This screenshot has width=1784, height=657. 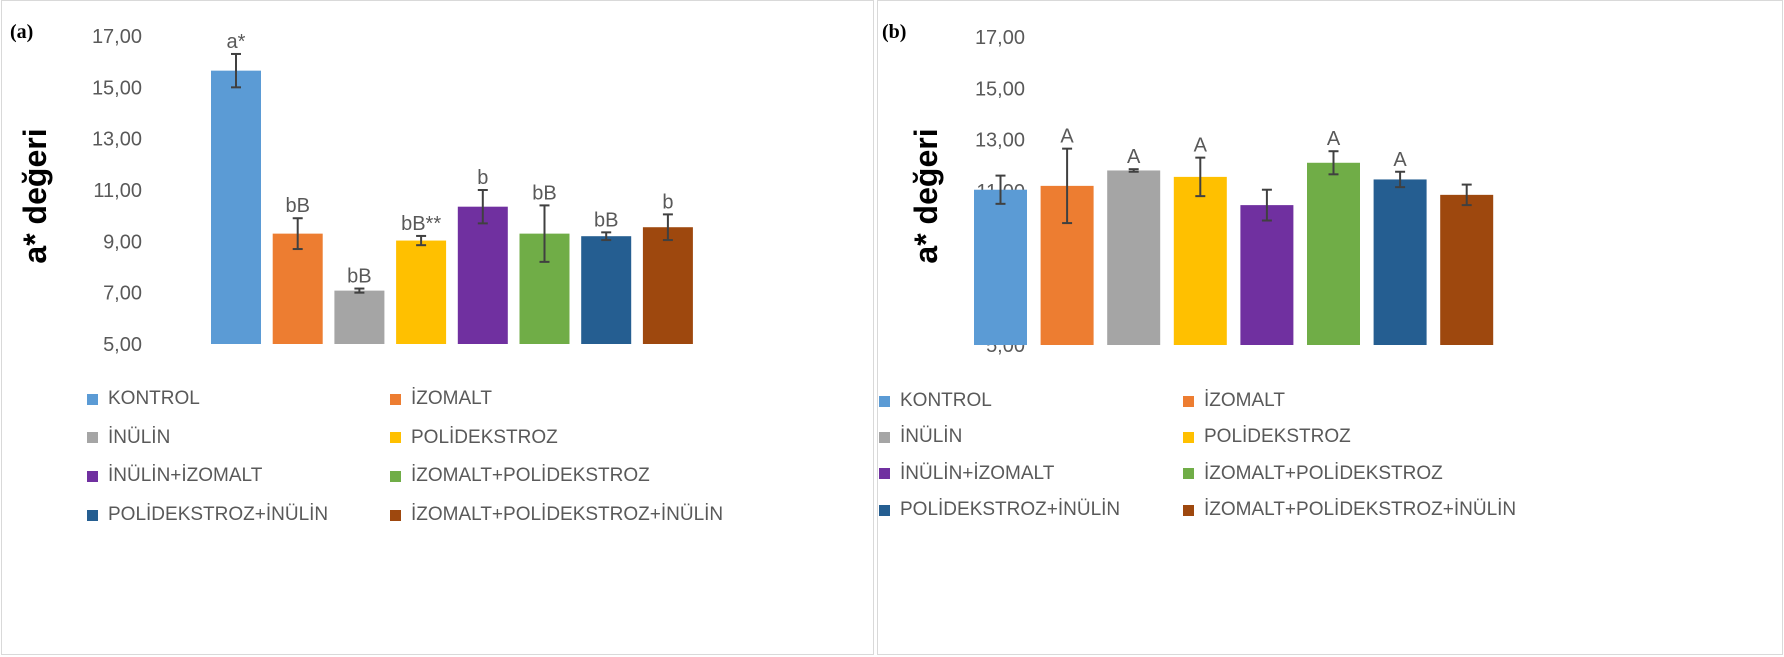 I want to click on y-tick-label: 9,00, so click(x=122, y=242).